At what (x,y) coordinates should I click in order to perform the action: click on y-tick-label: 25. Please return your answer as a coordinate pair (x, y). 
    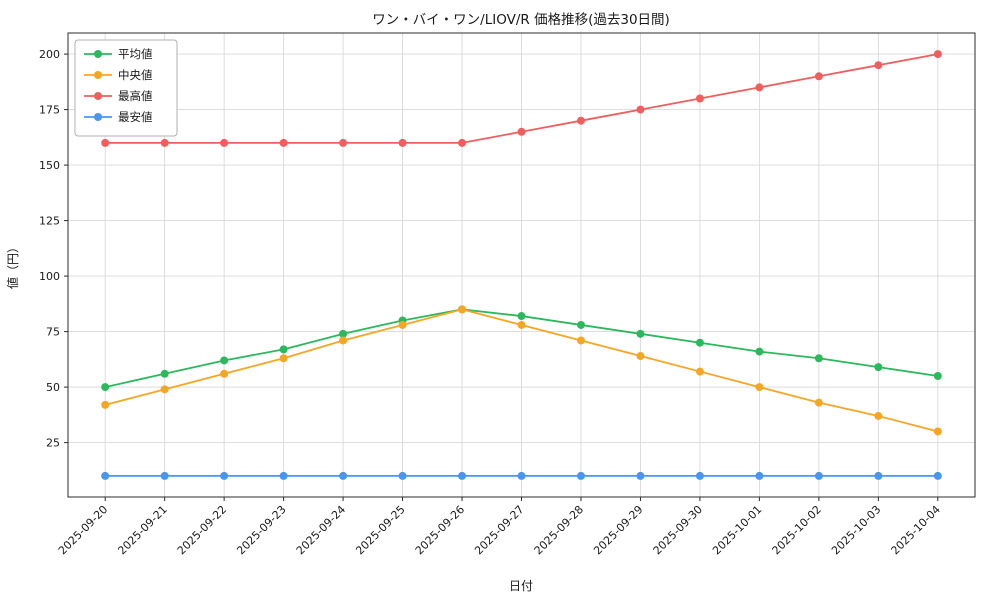
    Looking at the image, I should click on (53, 442).